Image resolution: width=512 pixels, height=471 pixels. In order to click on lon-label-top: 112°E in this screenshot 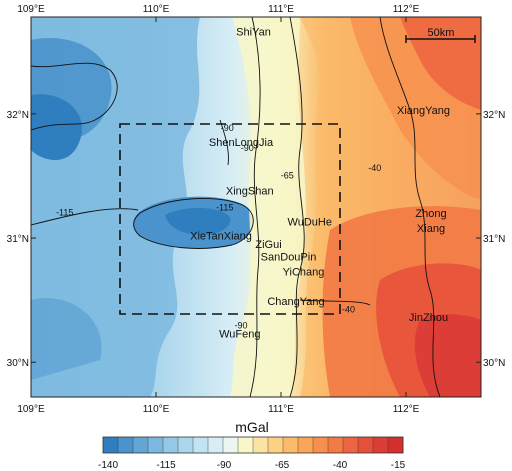, I will do `click(406, 9)`.